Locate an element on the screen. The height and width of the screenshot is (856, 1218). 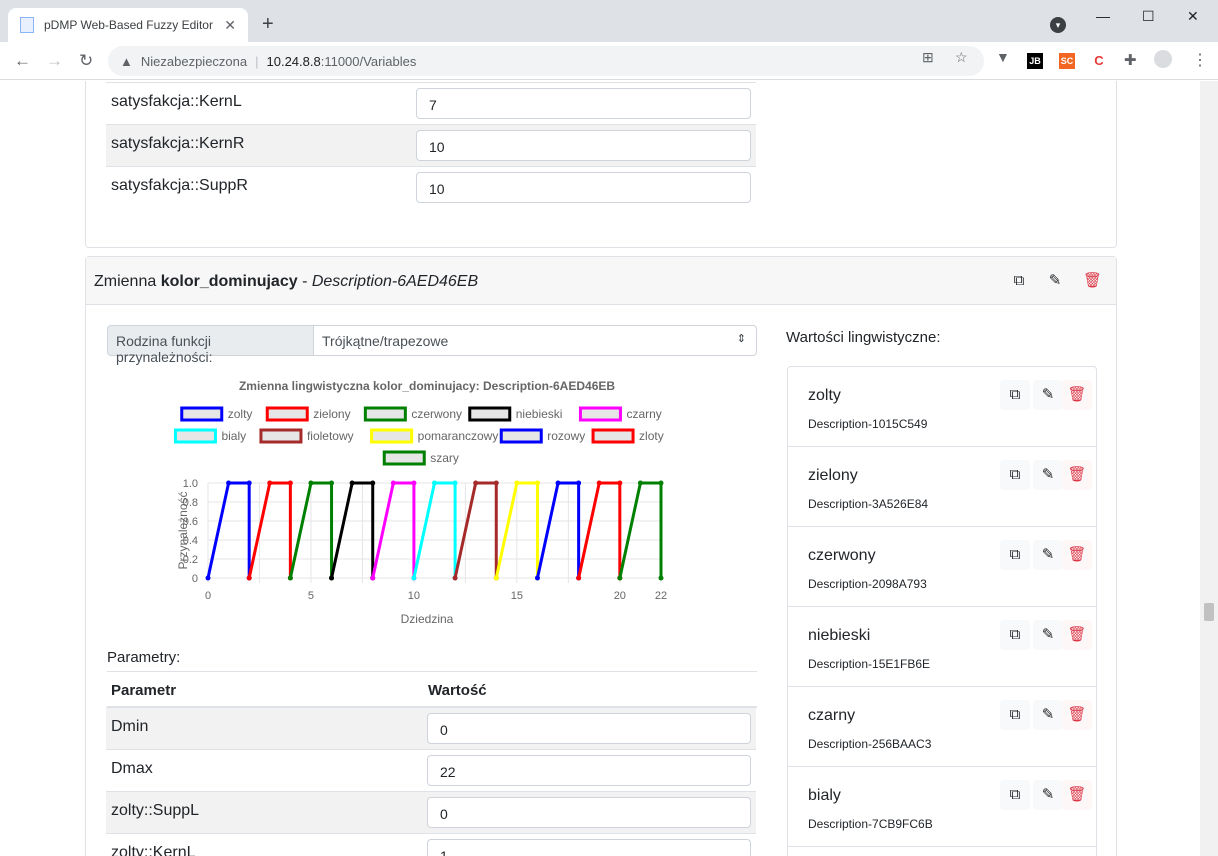
scrollbar-thumb is located at coordinates (1209, 612).